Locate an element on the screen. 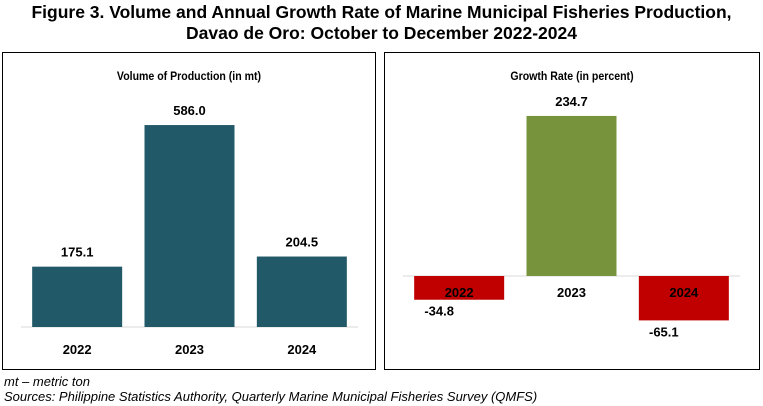  growth-data-label-2023: 234.7 is located at coordinates (571, 101).